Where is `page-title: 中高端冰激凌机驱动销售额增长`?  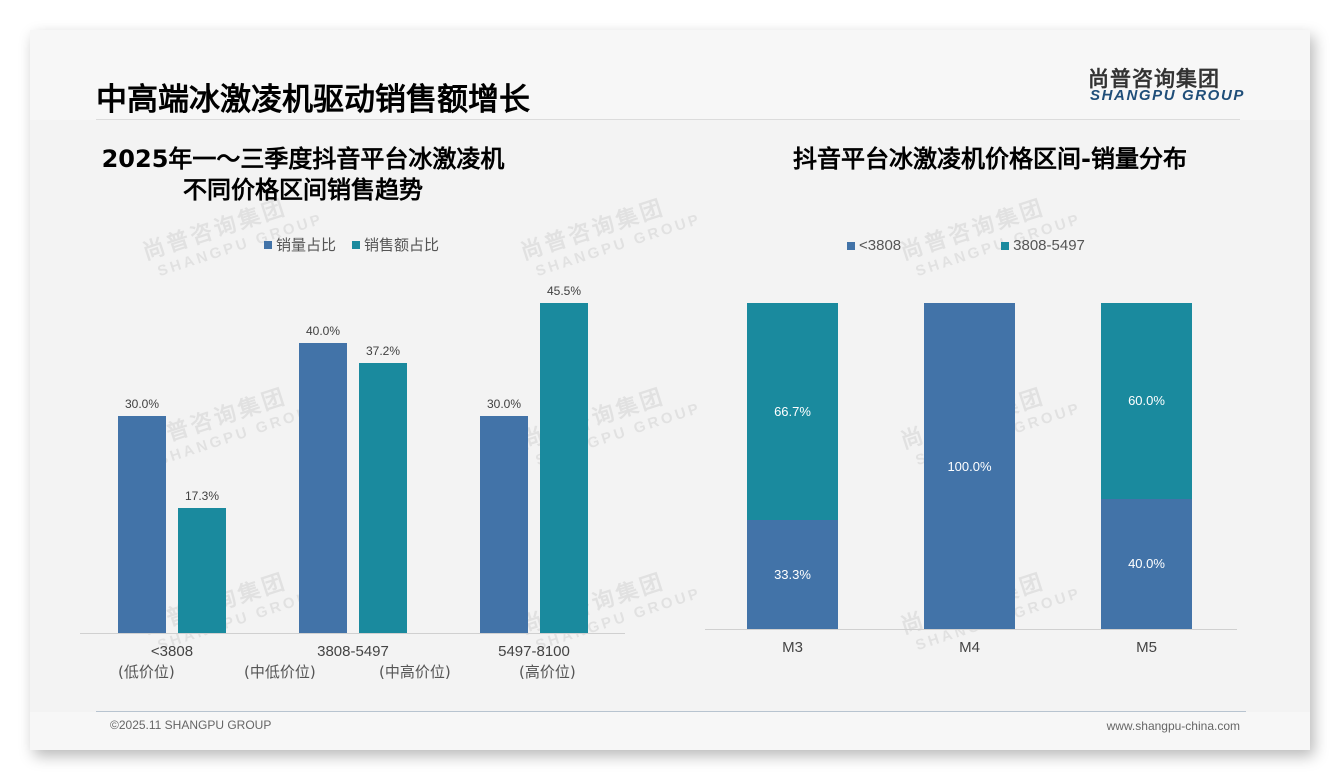
page-title: 中高端冰激凌机驱动销售额增长 is located at coordinates (313, 100).